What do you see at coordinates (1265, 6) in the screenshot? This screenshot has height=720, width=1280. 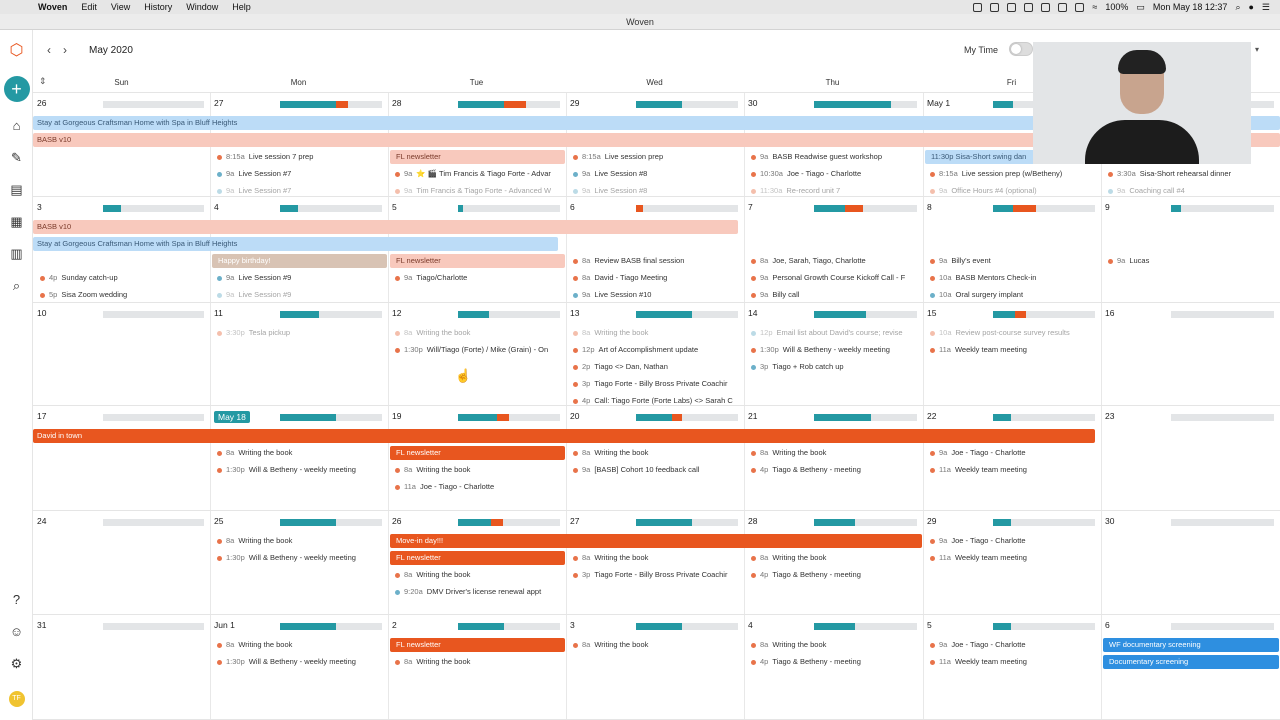 I see `notification-center-icon: ☰` at bounding box center [1265, 6].